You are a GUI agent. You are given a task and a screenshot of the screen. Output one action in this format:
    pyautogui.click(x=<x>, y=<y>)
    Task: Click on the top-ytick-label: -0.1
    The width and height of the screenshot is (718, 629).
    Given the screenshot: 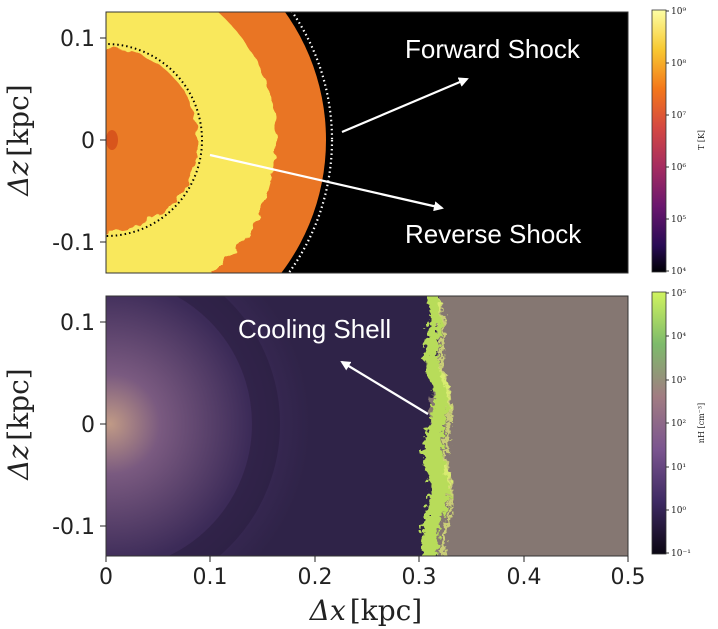 What is the action you would take?
    pyautogui.click(x=73, y=243)
    